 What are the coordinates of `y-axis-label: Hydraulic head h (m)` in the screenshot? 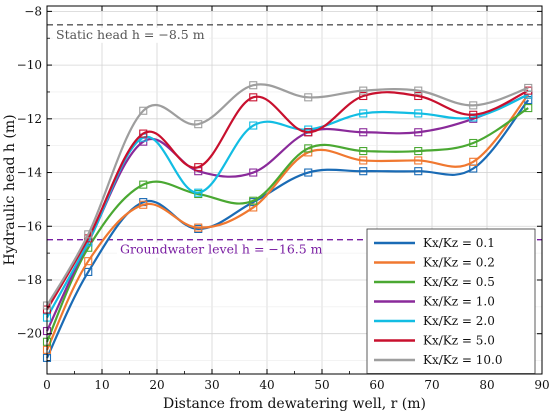 It's located at (10, 189).